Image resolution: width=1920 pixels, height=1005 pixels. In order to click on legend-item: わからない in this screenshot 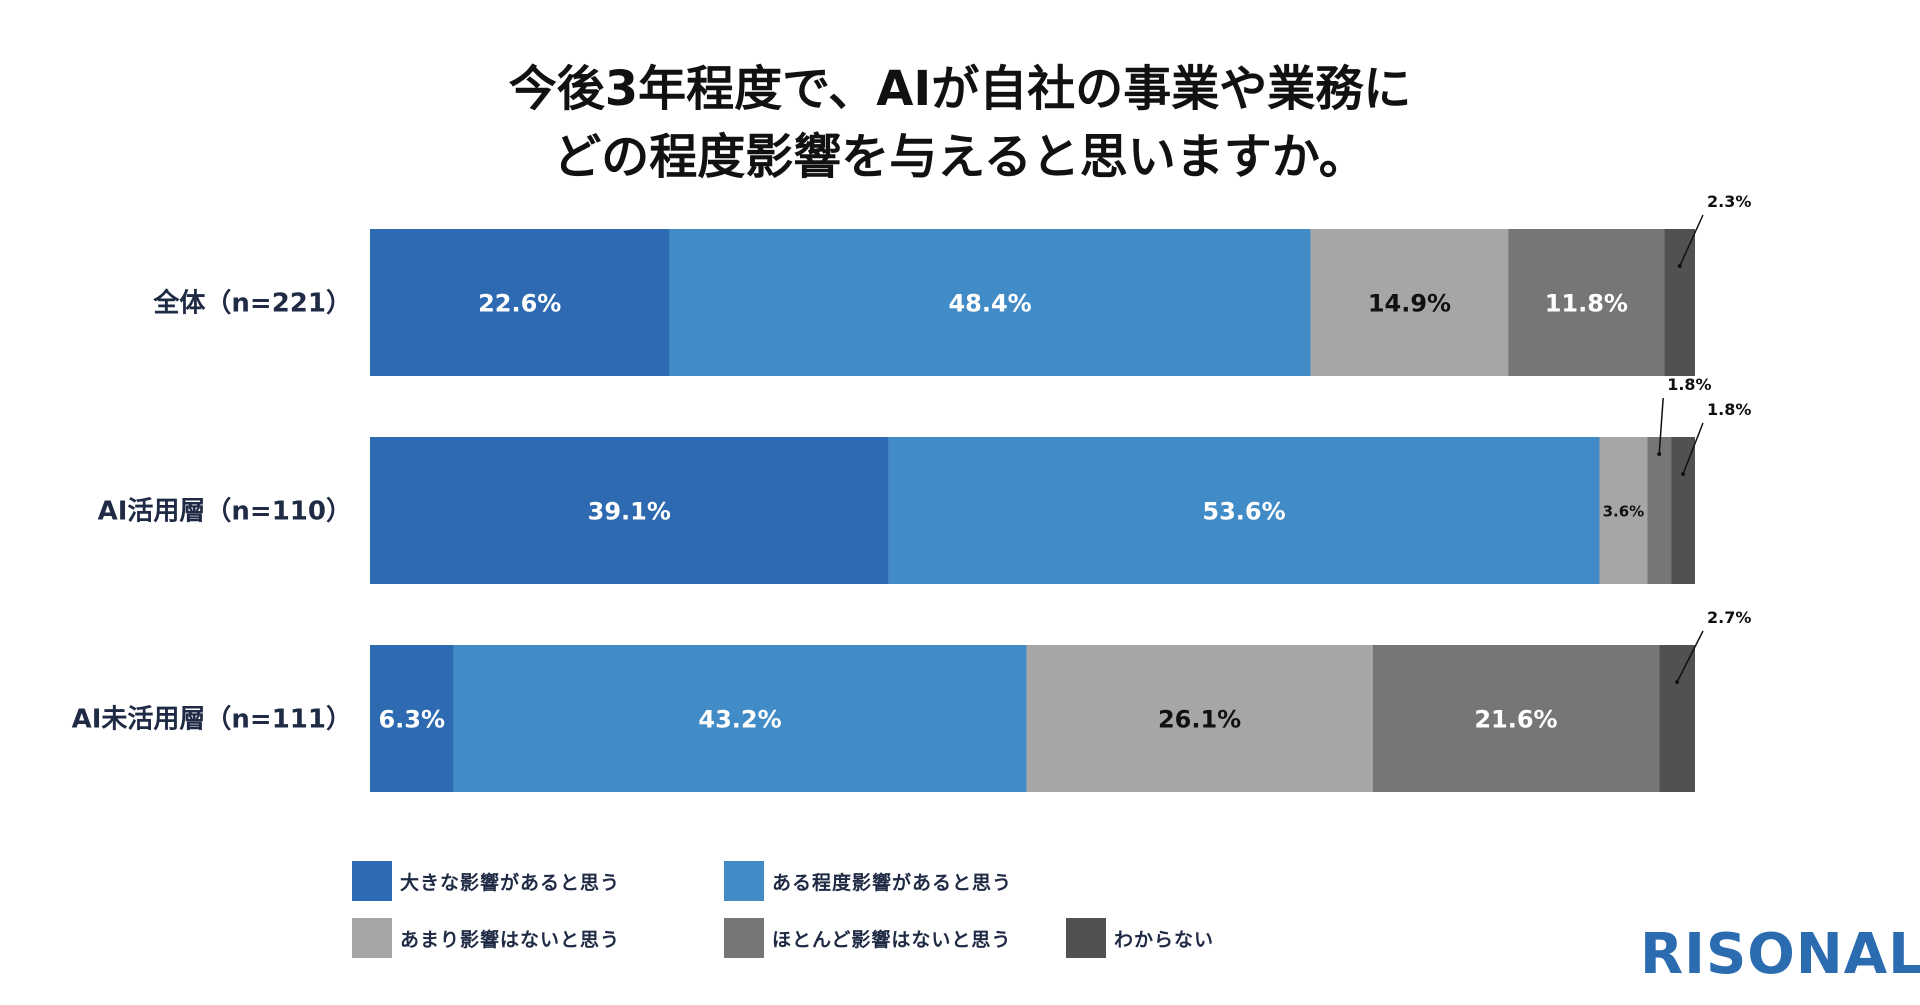, I will do `click(1140, 938)`.